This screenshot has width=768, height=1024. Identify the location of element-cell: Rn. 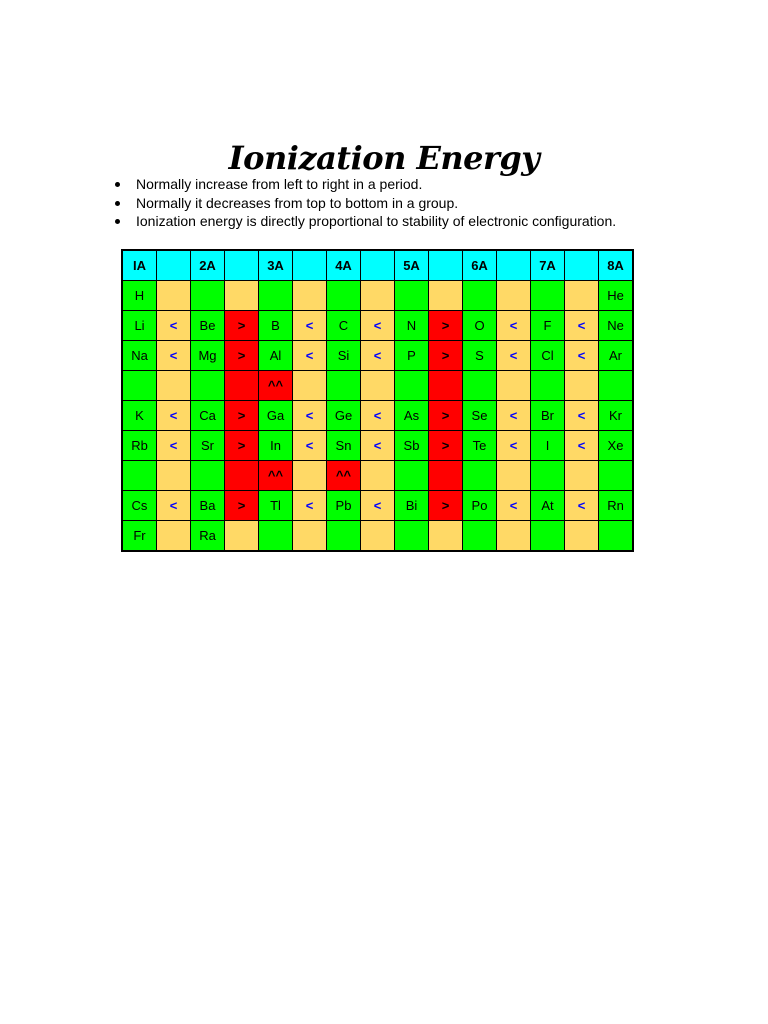
(616, 505).